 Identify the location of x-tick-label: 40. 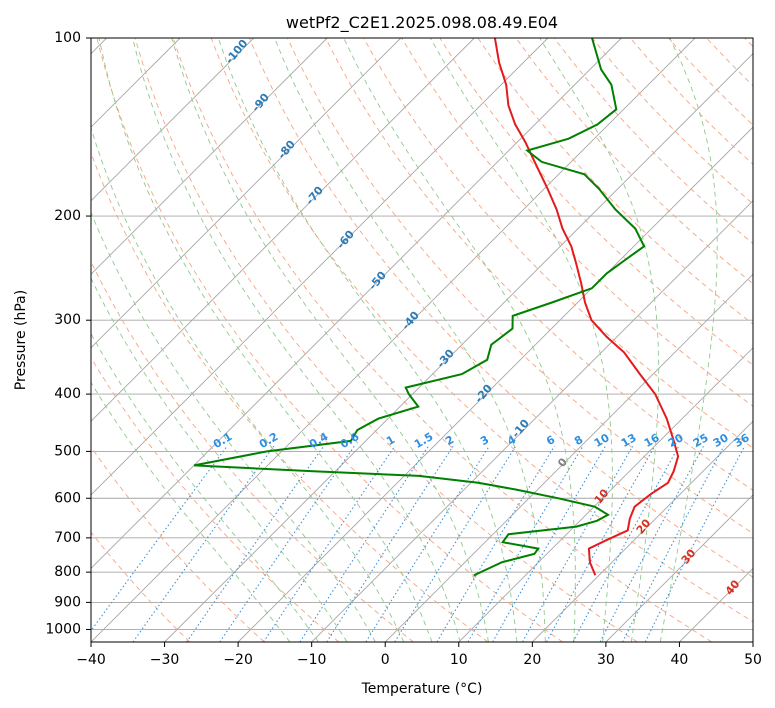
(680, 660).